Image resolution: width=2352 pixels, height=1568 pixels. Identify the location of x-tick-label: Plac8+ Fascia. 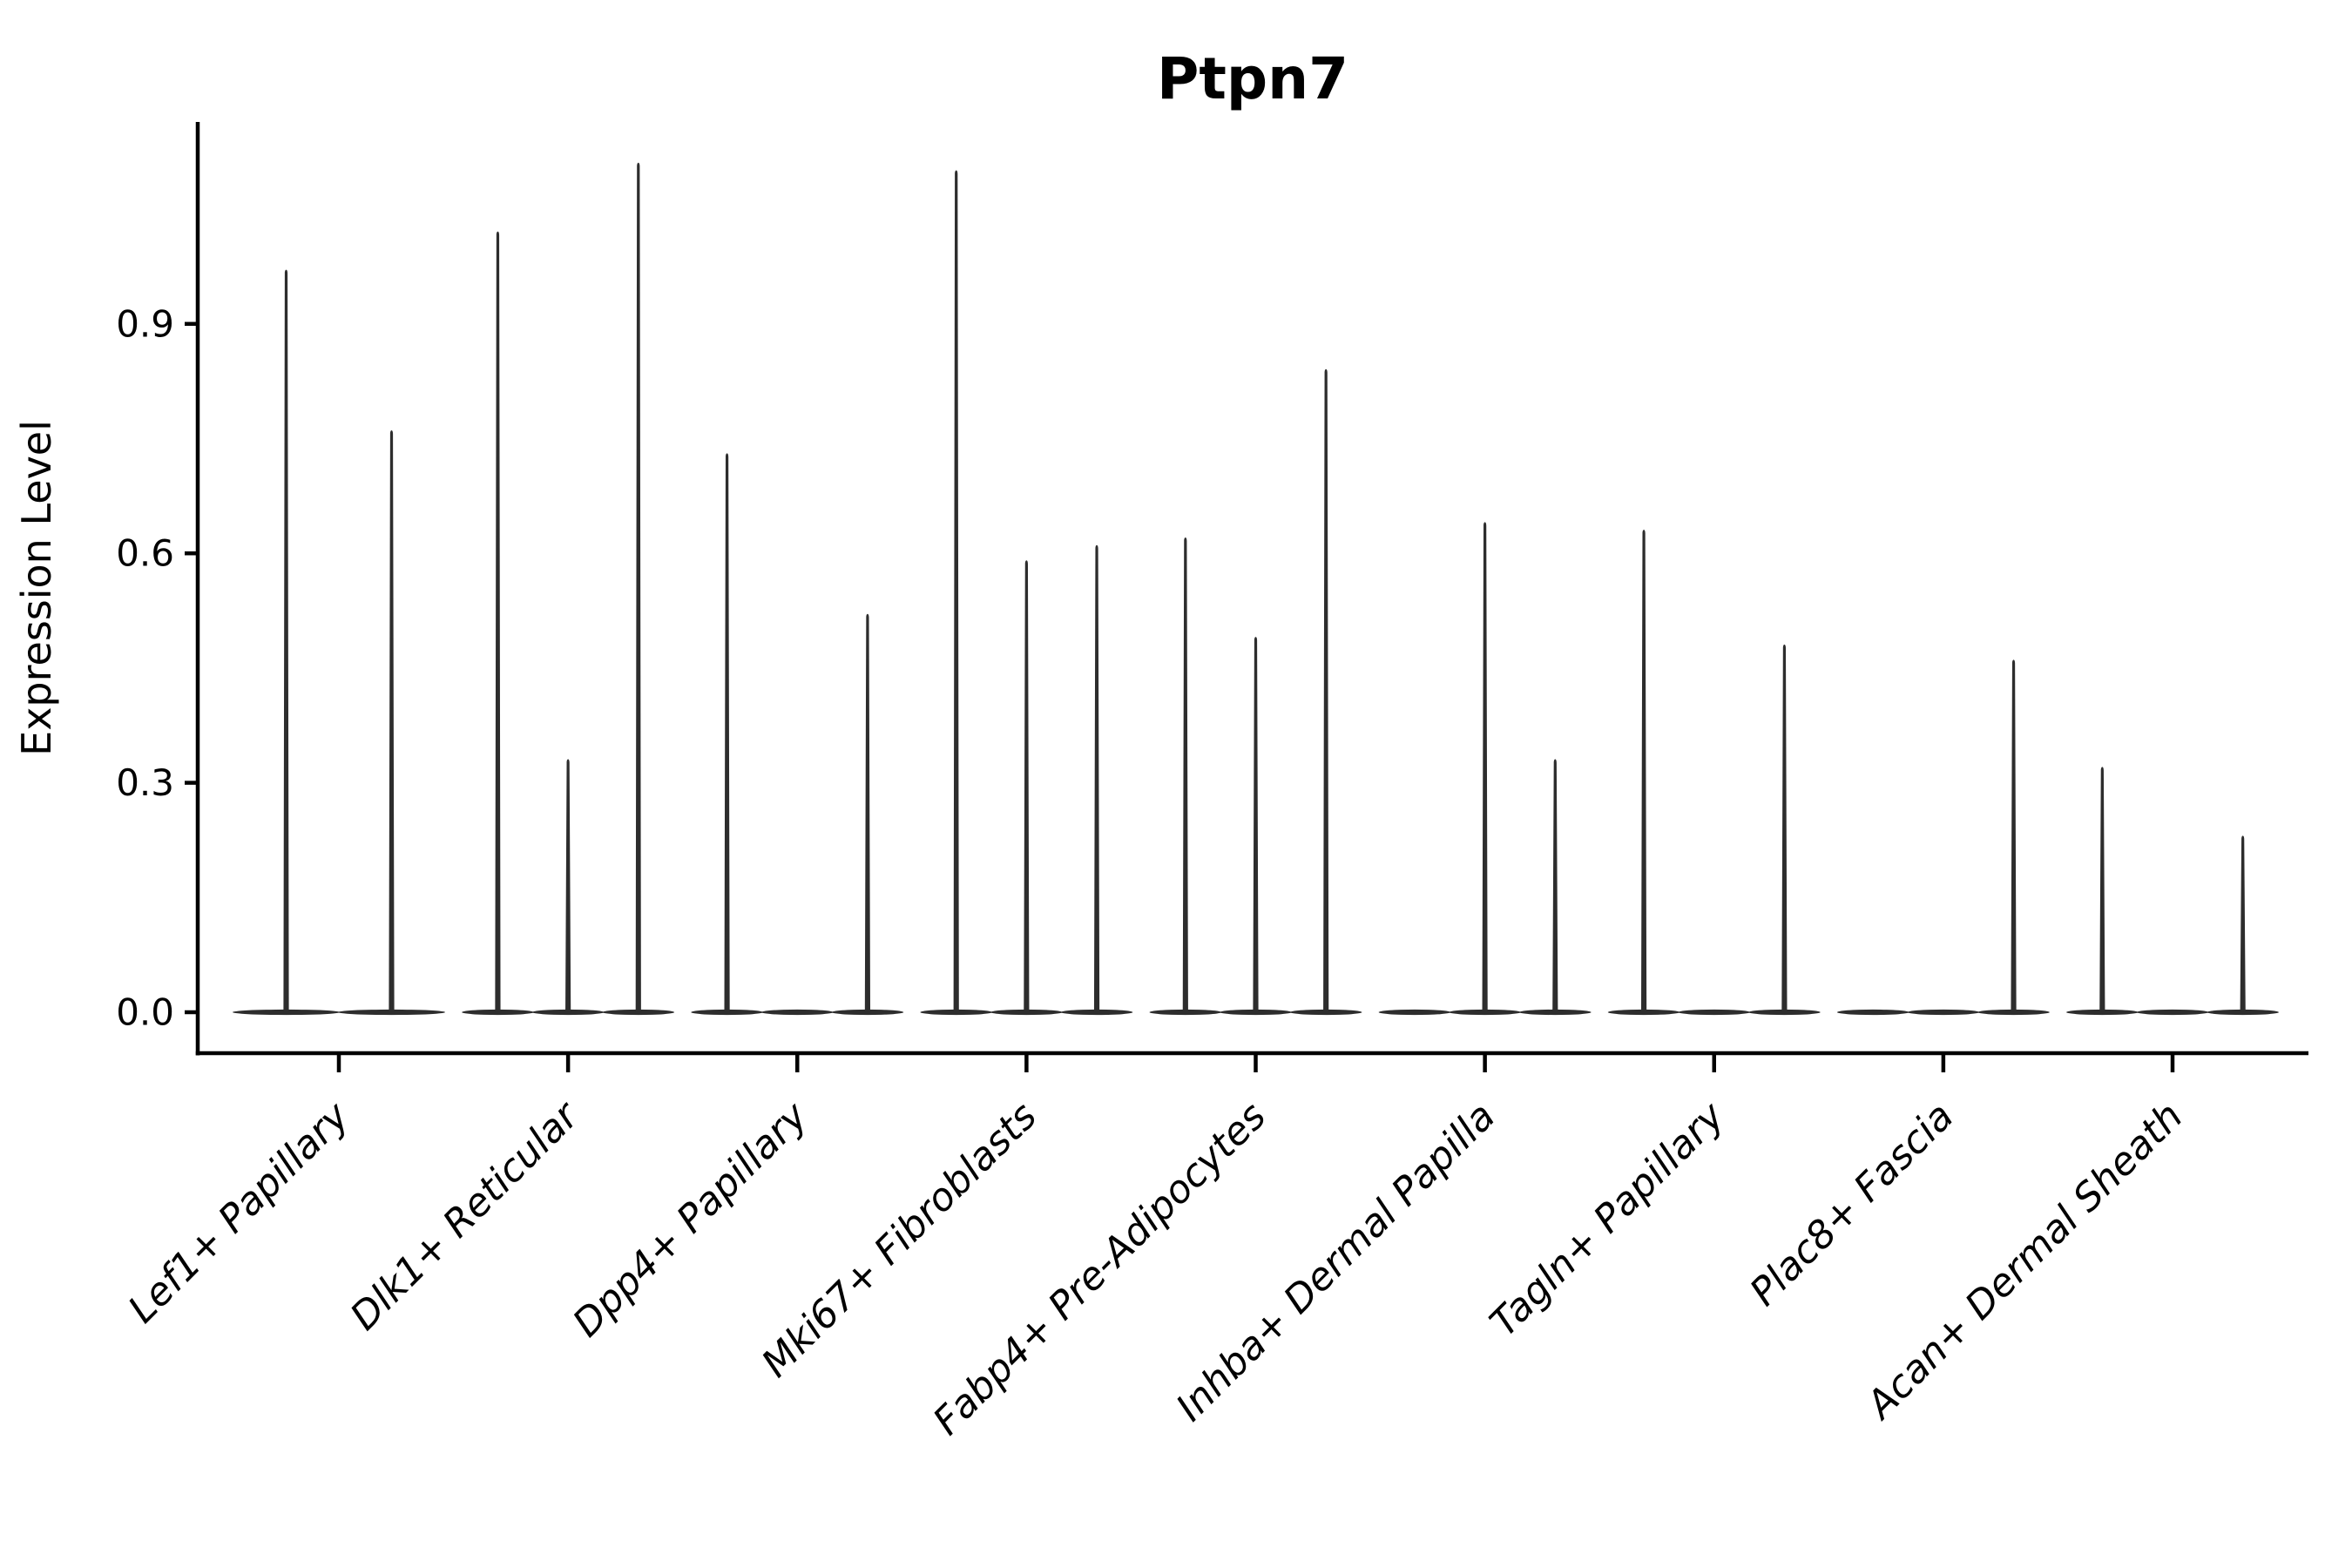
(1852, 1204).